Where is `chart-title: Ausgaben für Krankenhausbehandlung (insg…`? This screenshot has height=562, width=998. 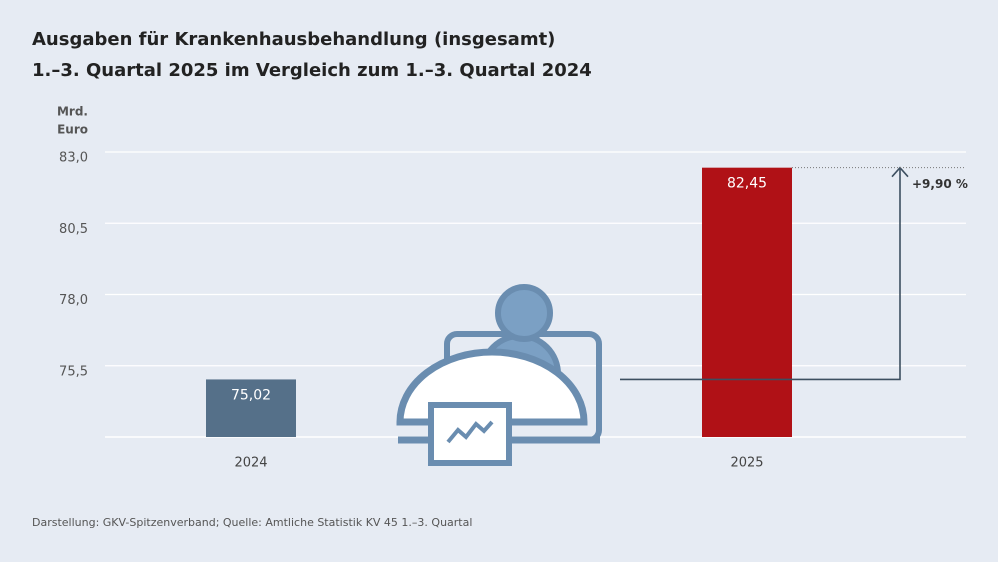
chart-title: Ausgaben für Krankenhausbehandlung (insg… is located at coordinates (293, 39).